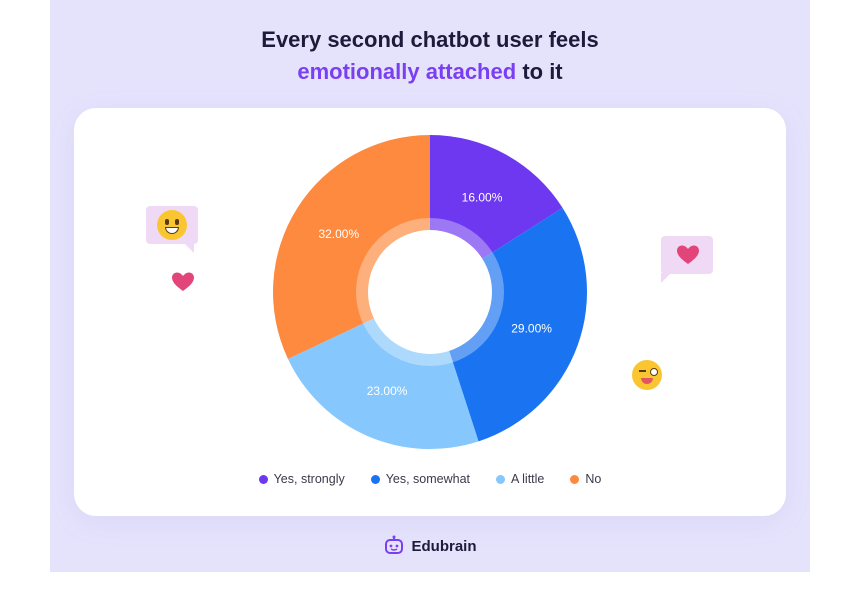 This screenshot has height=614, width=860. I want to click on pie-slice-yes-somewhat, so click(509, 324).